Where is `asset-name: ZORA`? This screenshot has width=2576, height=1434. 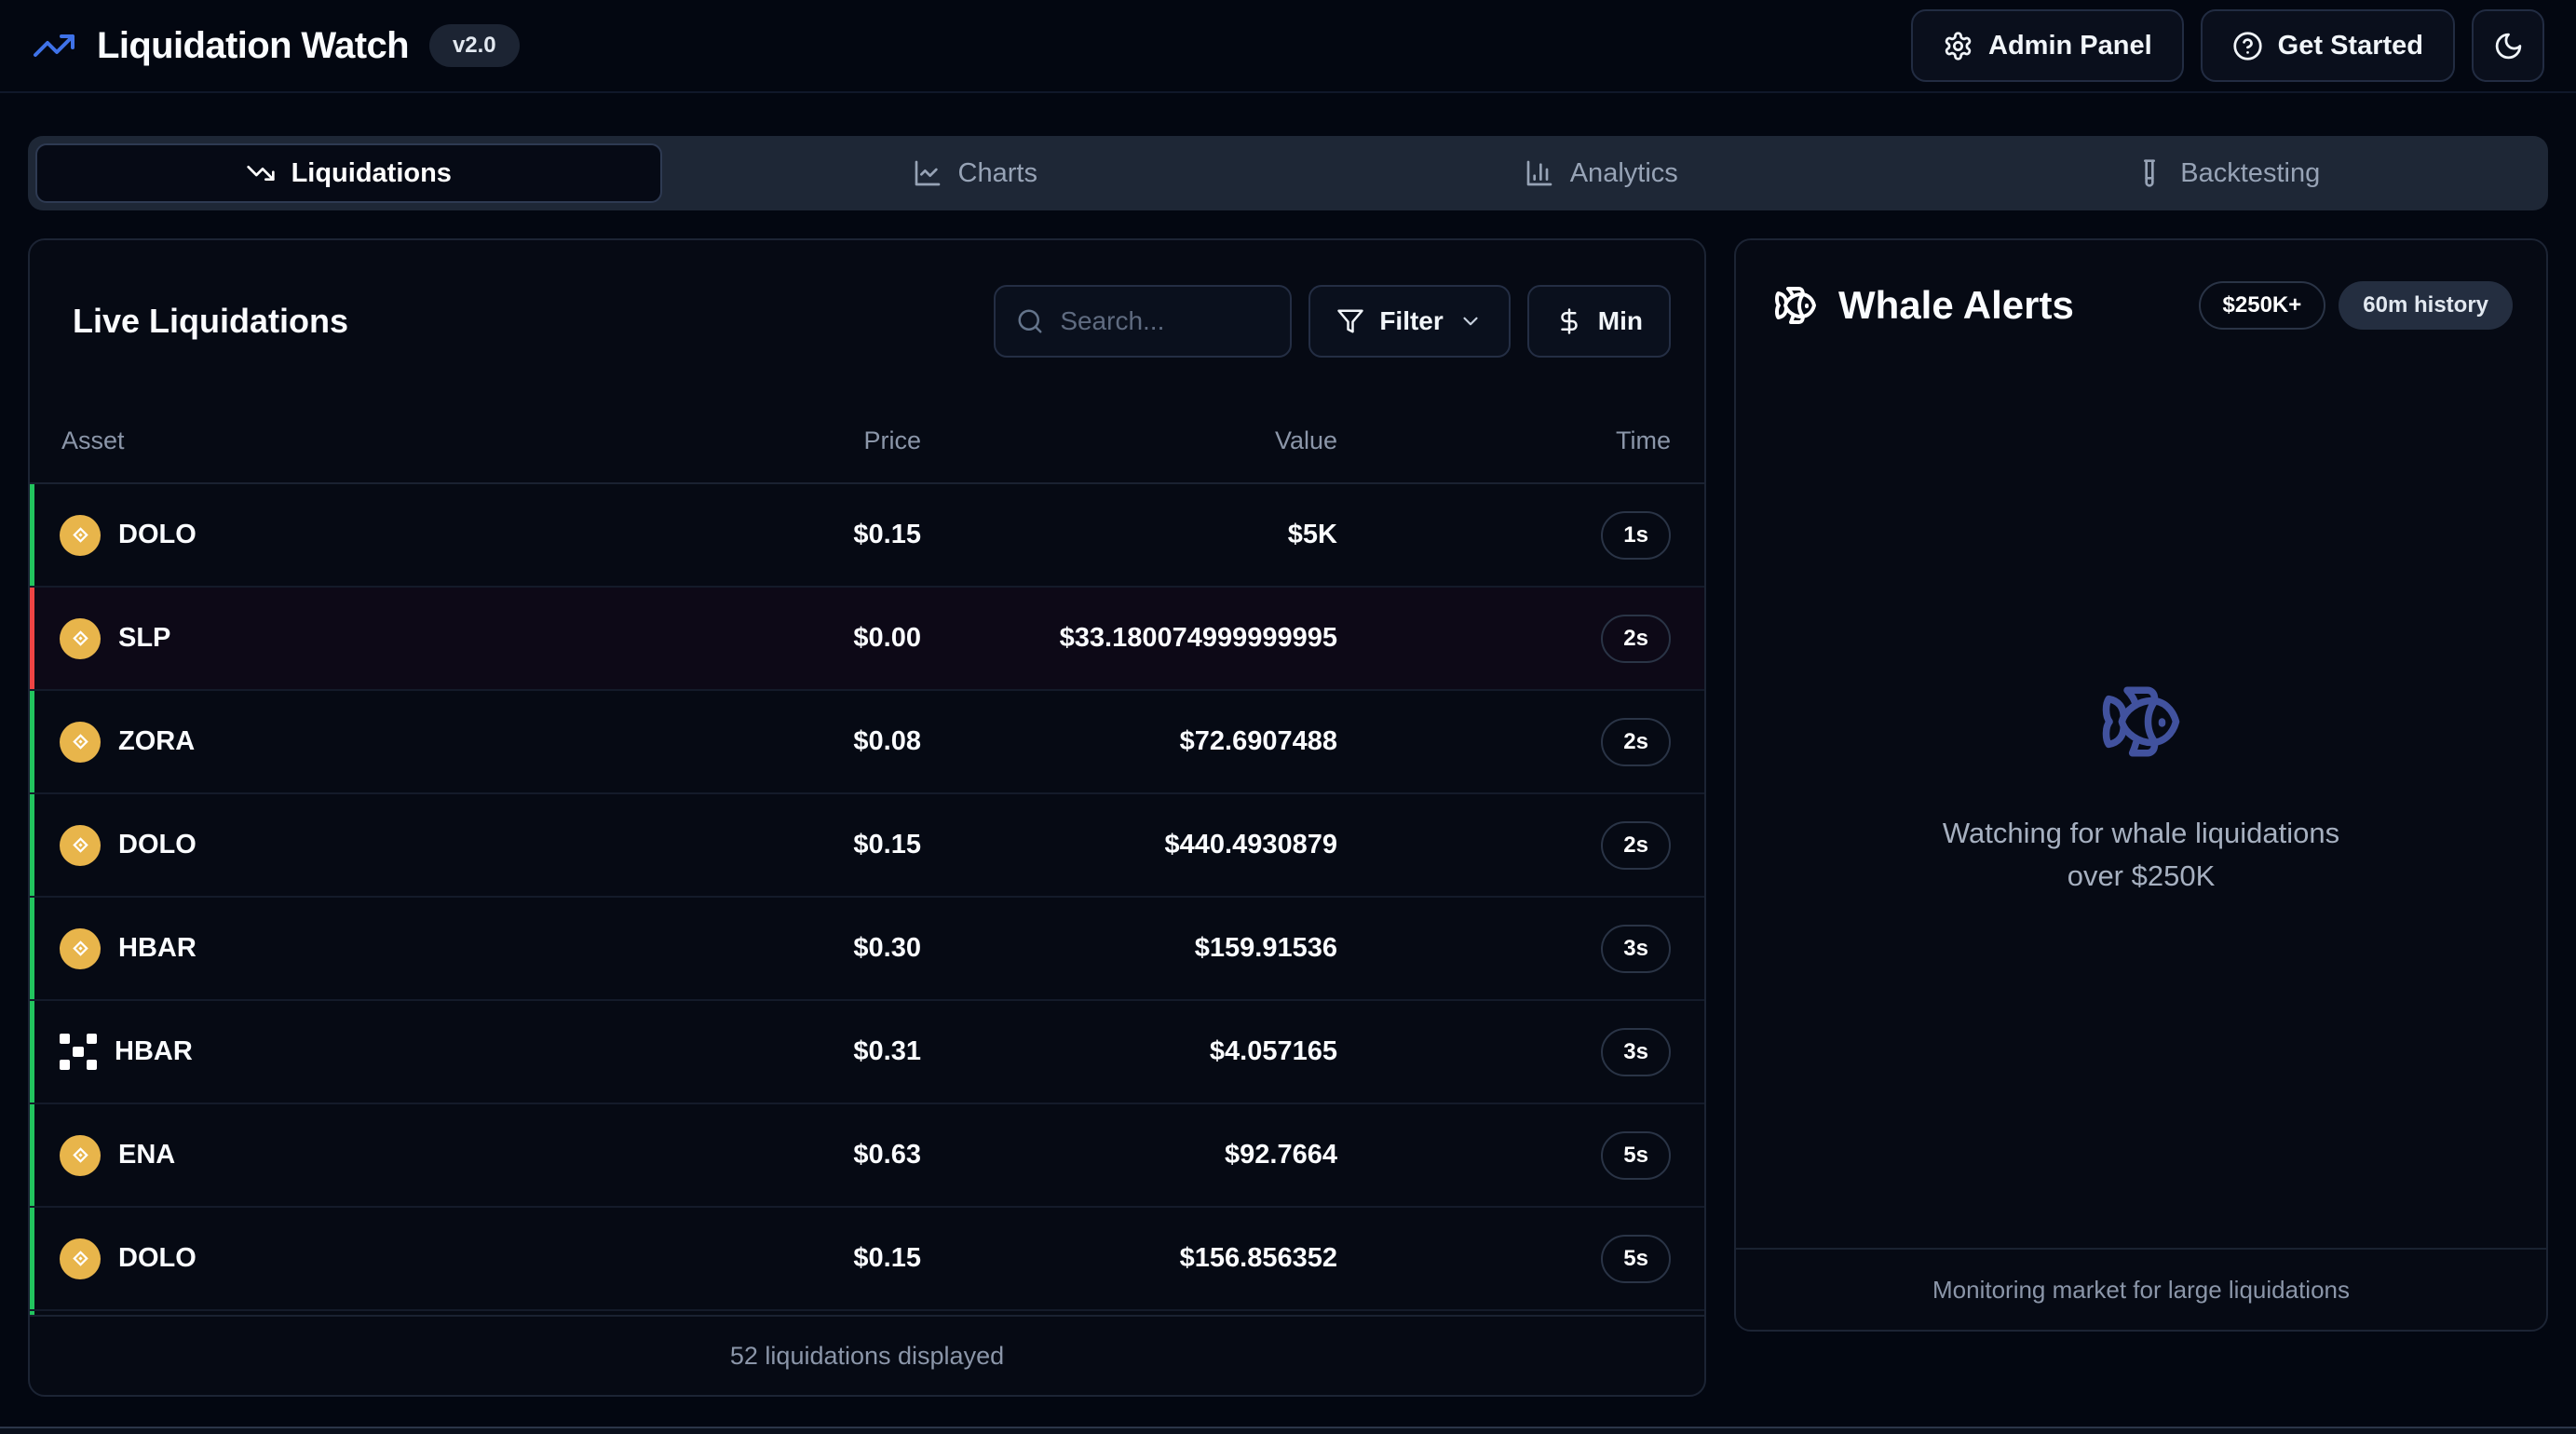
asset-name: ZORA is located at coordinates (157, 741).